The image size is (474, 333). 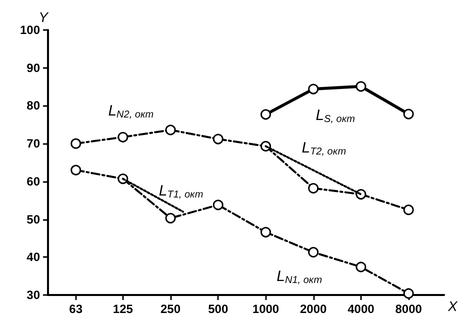 What do you see at coordinates (33, 295) in the screenshot?
I see `y-tick-label: 30` at bounding box center [33, 295].